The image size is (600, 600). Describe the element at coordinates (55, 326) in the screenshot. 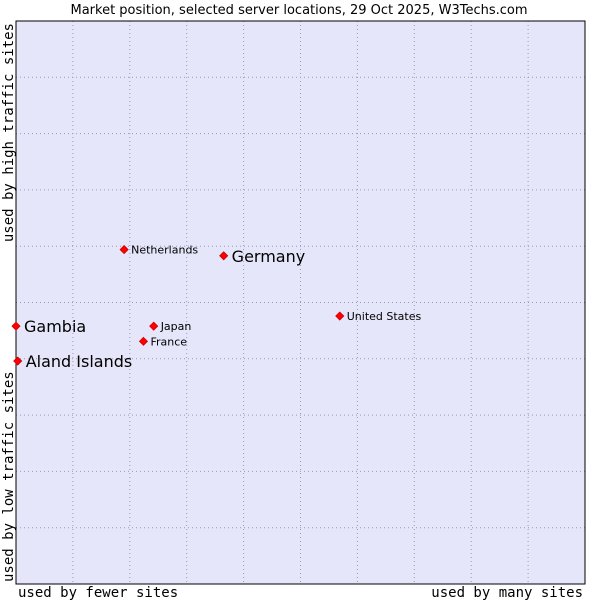

I see `point-label-gambia: Gambia` at that location.